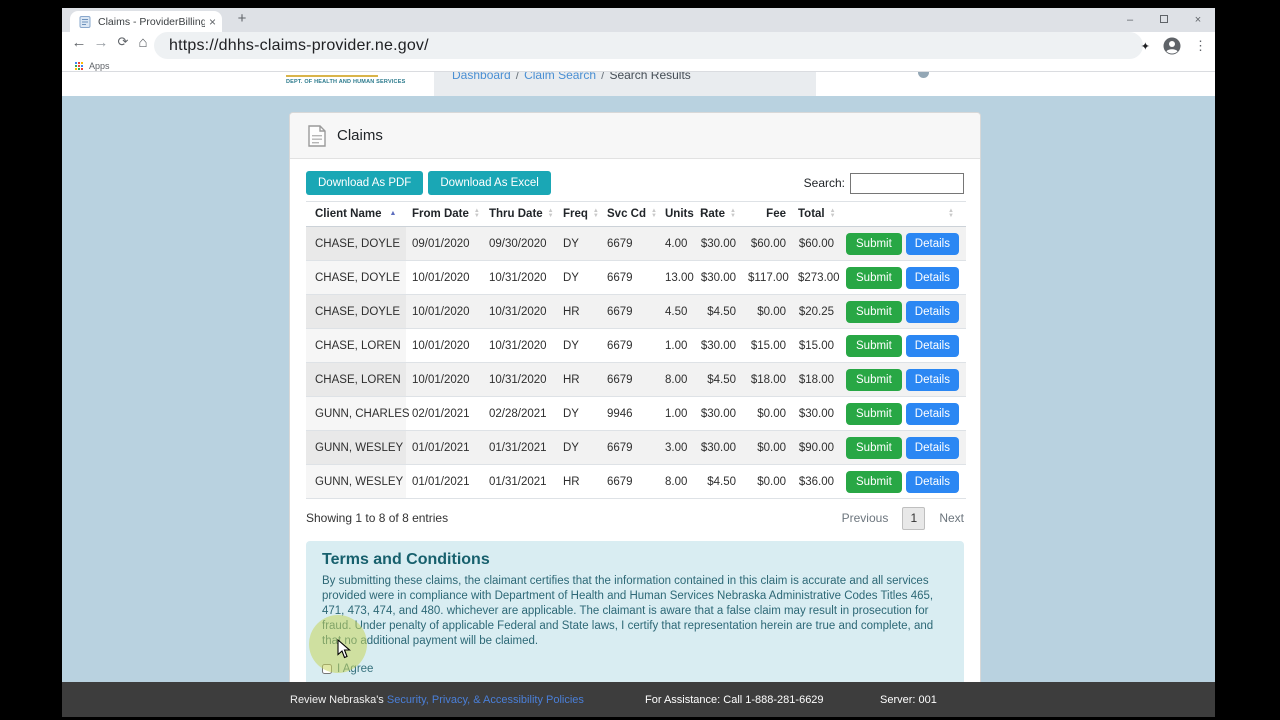 Image resolution: width=1280 pixels, height=720 pixels. Describe the element at coordinates (630, 214) in the screenshot. I see `col-header-svc-cd: Svc Cd ▲ ▼` at that location.